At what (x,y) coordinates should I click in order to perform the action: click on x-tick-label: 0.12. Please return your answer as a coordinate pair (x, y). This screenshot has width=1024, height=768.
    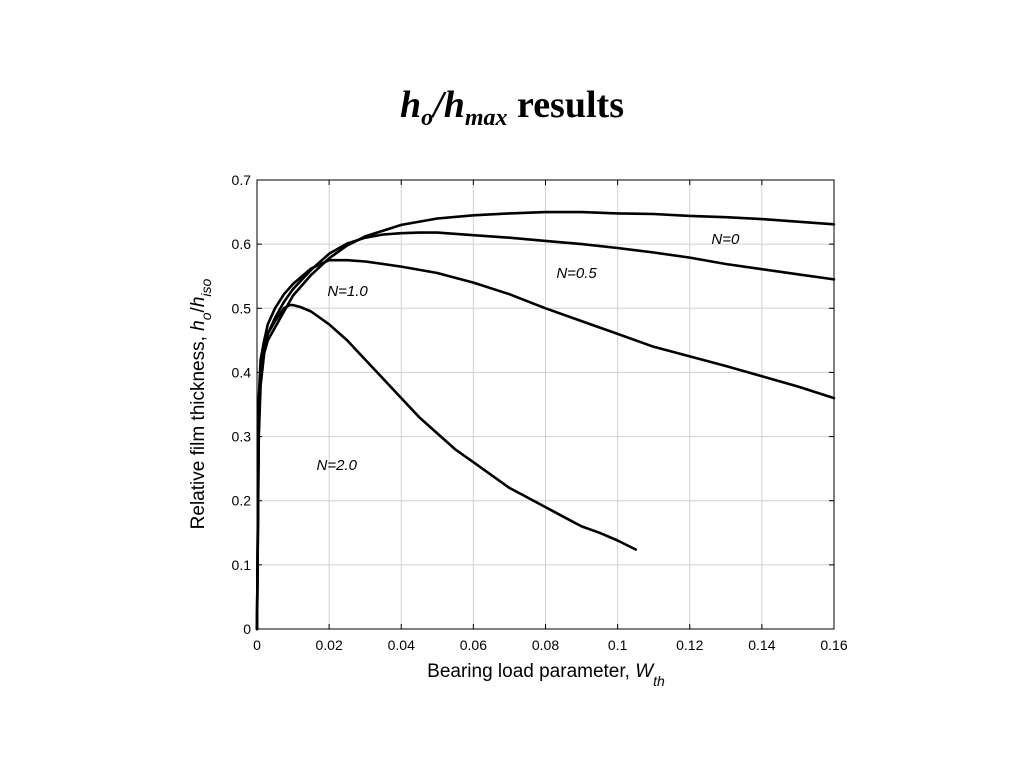
    Looking at the image, I should click on (689, 645).